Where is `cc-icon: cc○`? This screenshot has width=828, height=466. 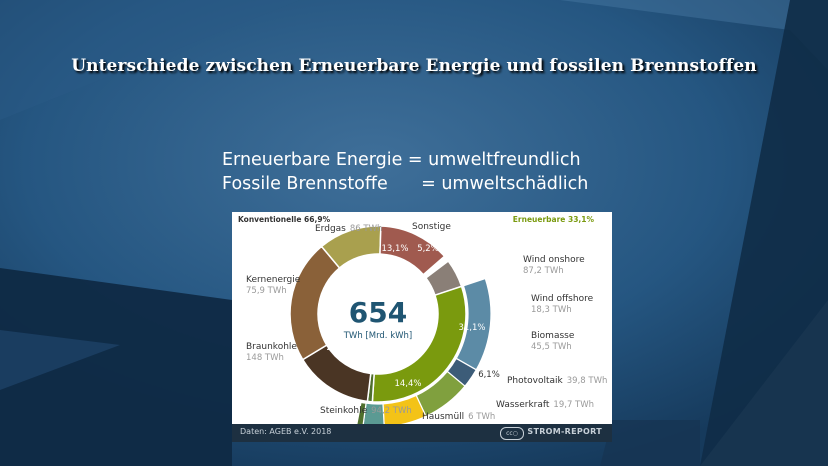
cc-icon: cc○ is located at coordinates (512, 433).